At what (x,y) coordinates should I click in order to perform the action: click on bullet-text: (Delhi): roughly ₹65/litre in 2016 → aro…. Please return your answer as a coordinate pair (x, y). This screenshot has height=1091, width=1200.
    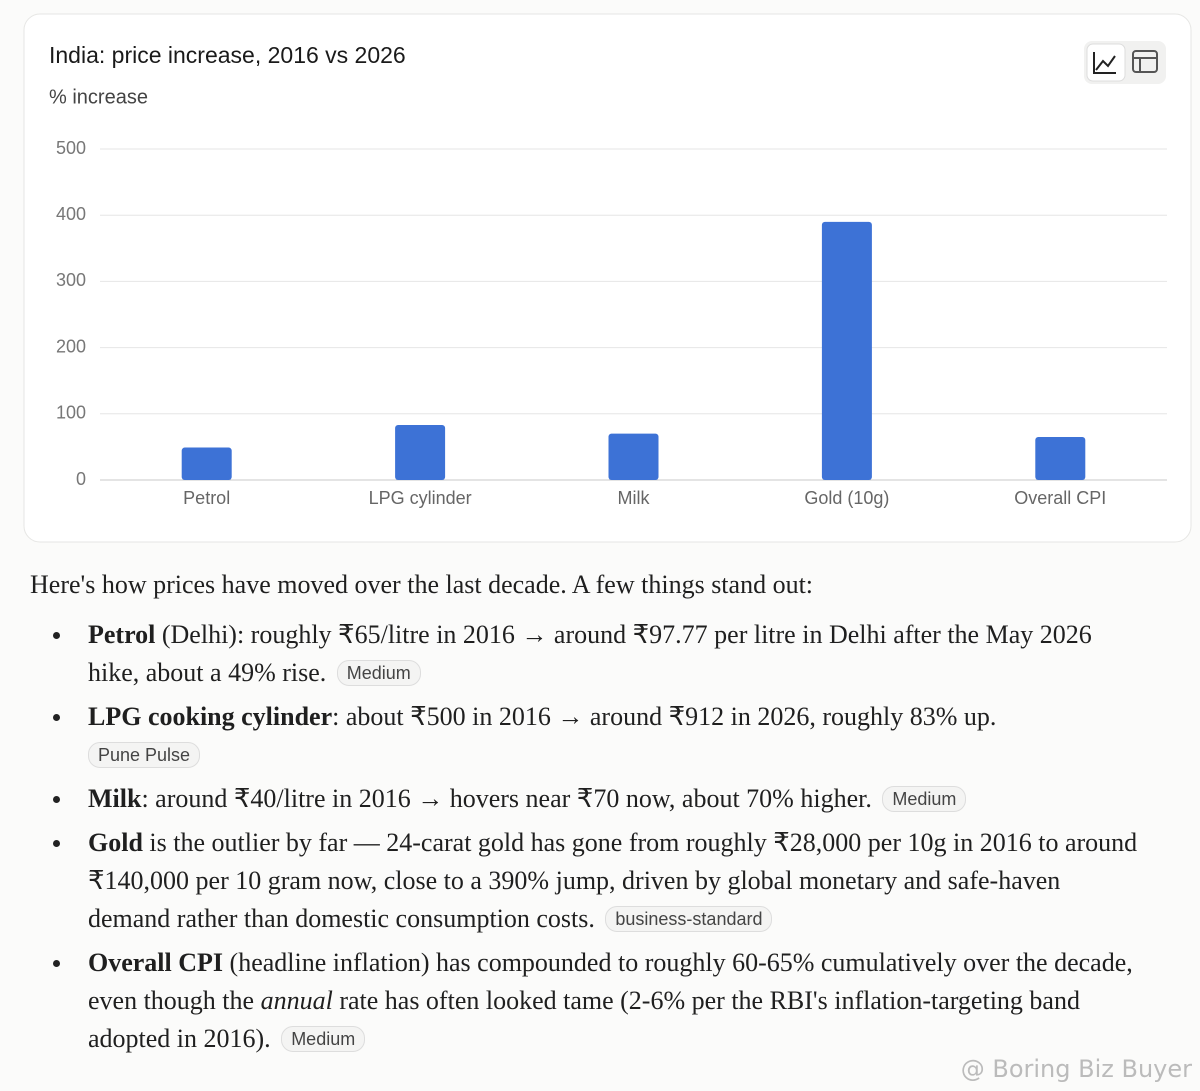
    Looking at the image, I should click on (590, 653).